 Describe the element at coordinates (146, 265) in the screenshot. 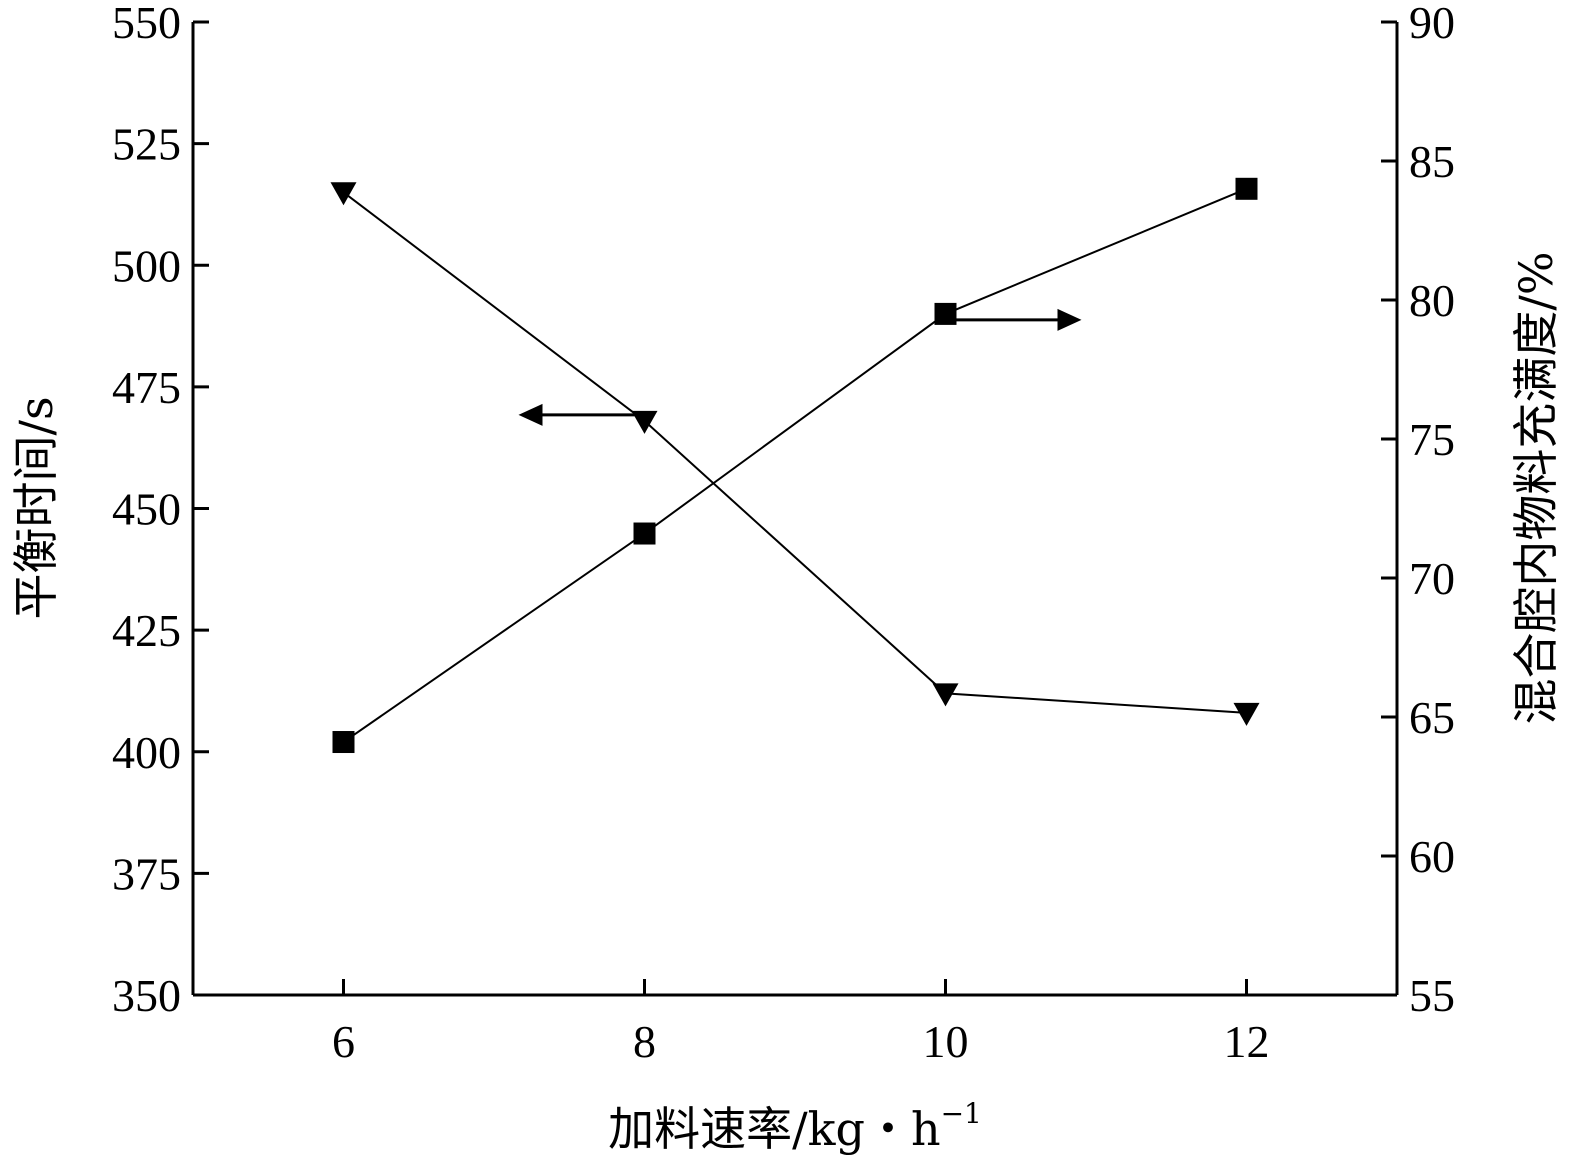

I see `left-tick-label: 500` at that location.